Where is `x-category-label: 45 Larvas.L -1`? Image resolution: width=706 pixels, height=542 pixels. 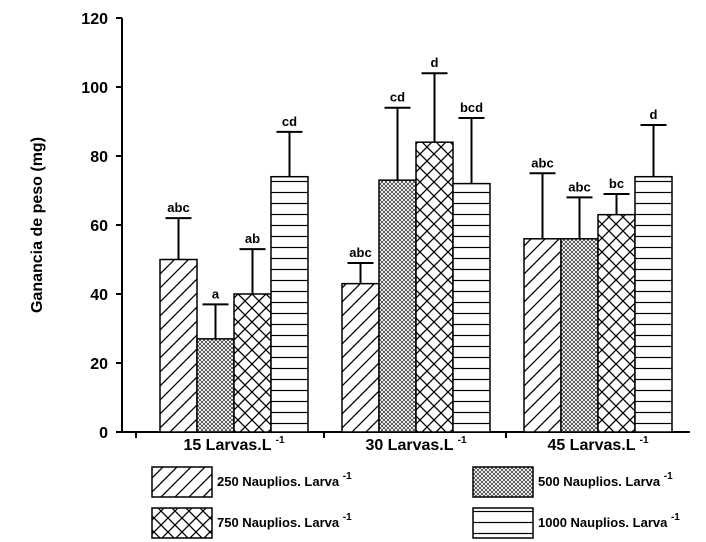
x-category-label: 45 Larvas.L -1 is located at coordinates (598, 444).